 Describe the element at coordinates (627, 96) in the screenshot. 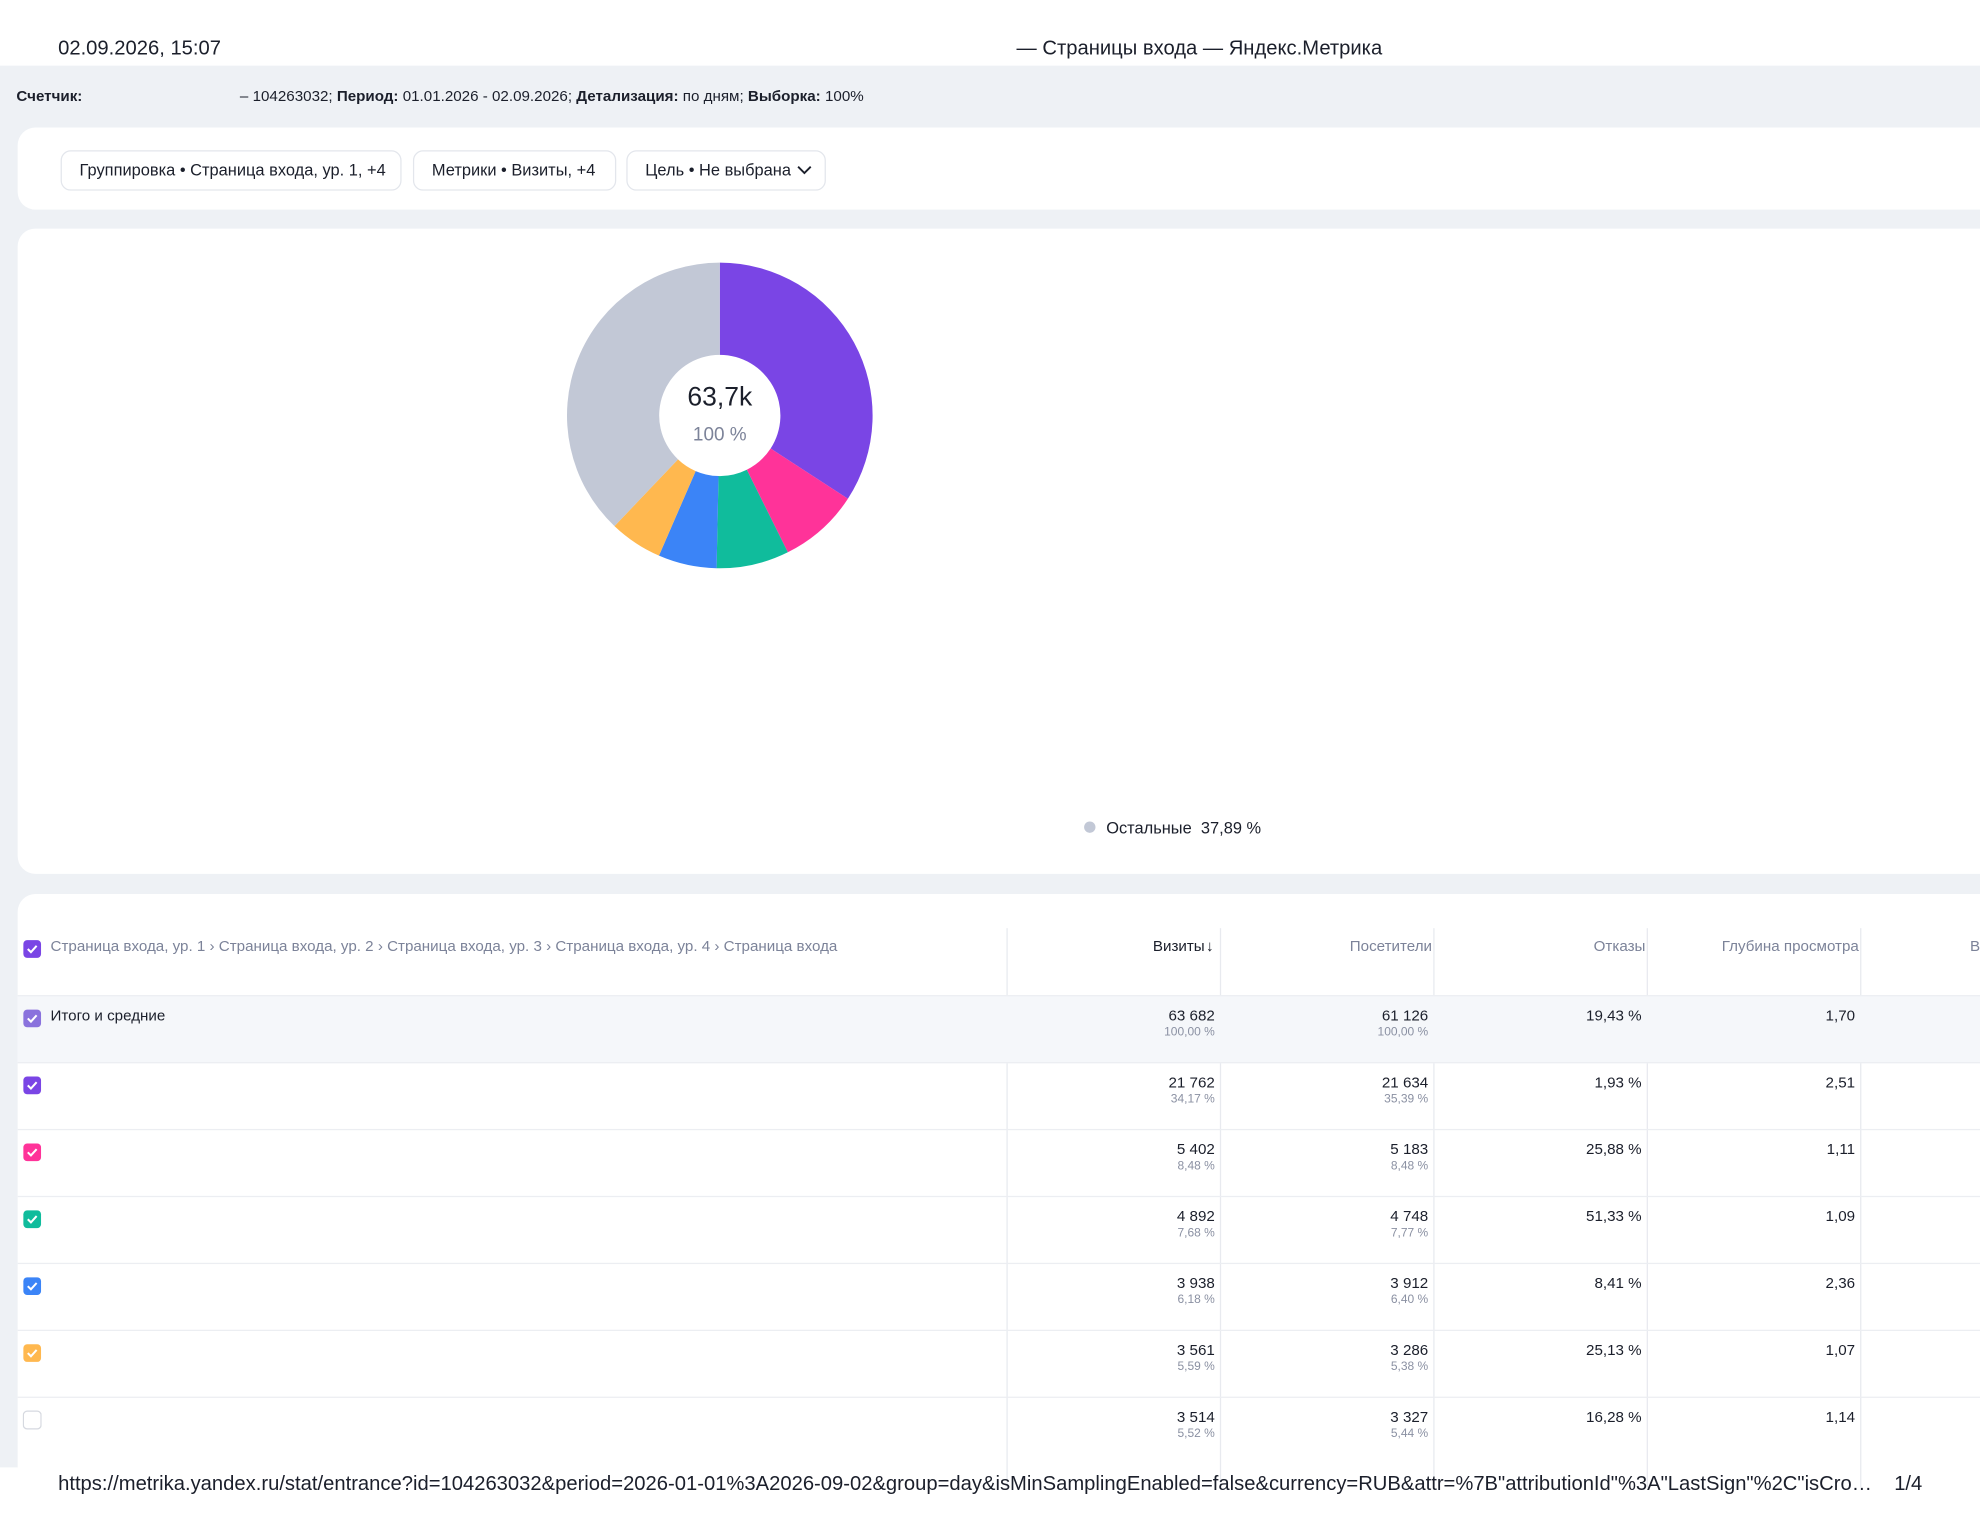

I see `detail-label: Детализация:` at that location.